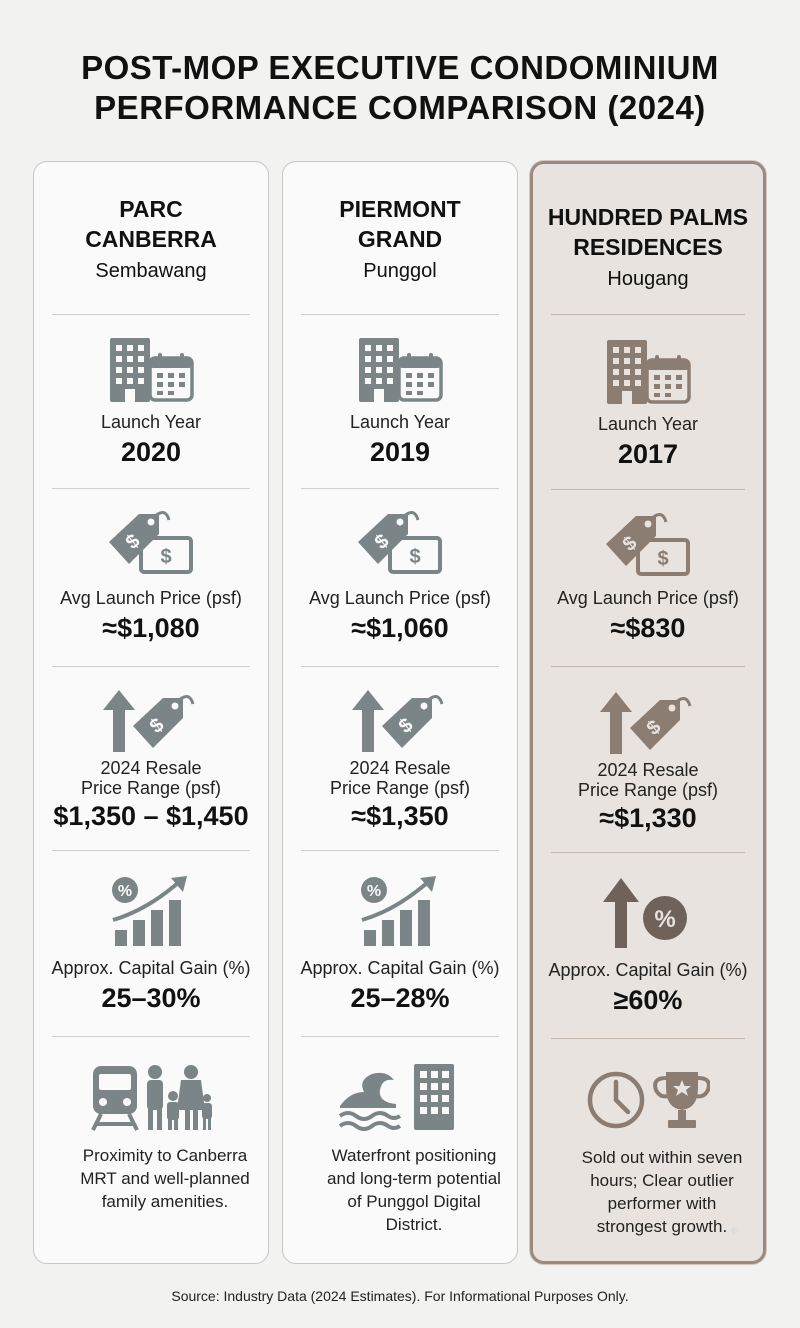 This screenshot has height=1328, width=800. I want to click on column-header: HUNDRED PALMS RESIDENCES Hougang, so click(648, 246).